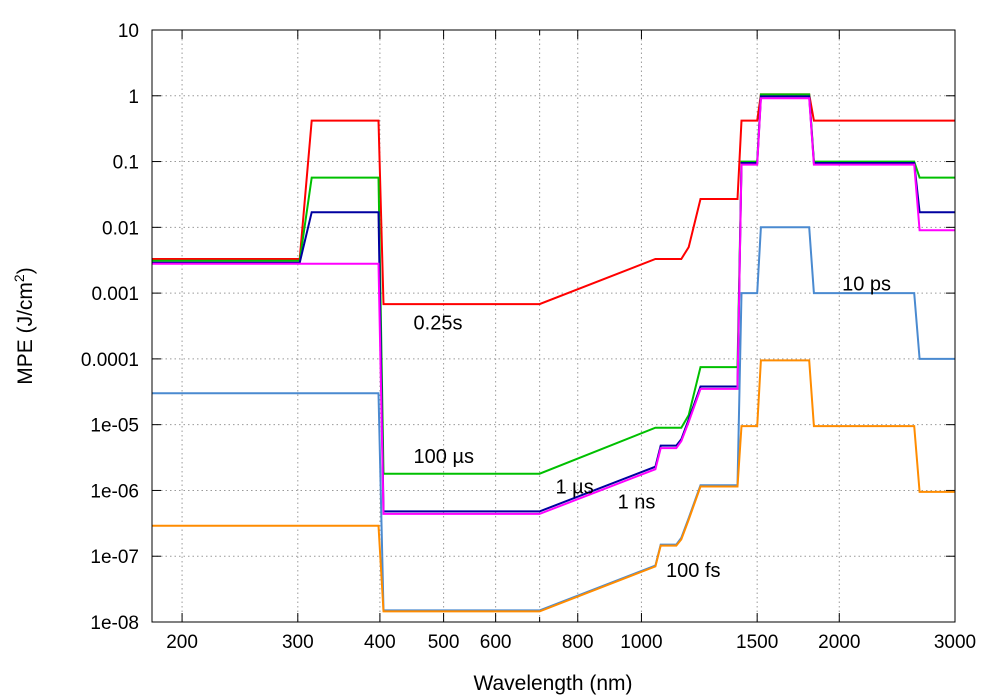  I want to click on y-tick-label: 1e-08, so click(114, 623).